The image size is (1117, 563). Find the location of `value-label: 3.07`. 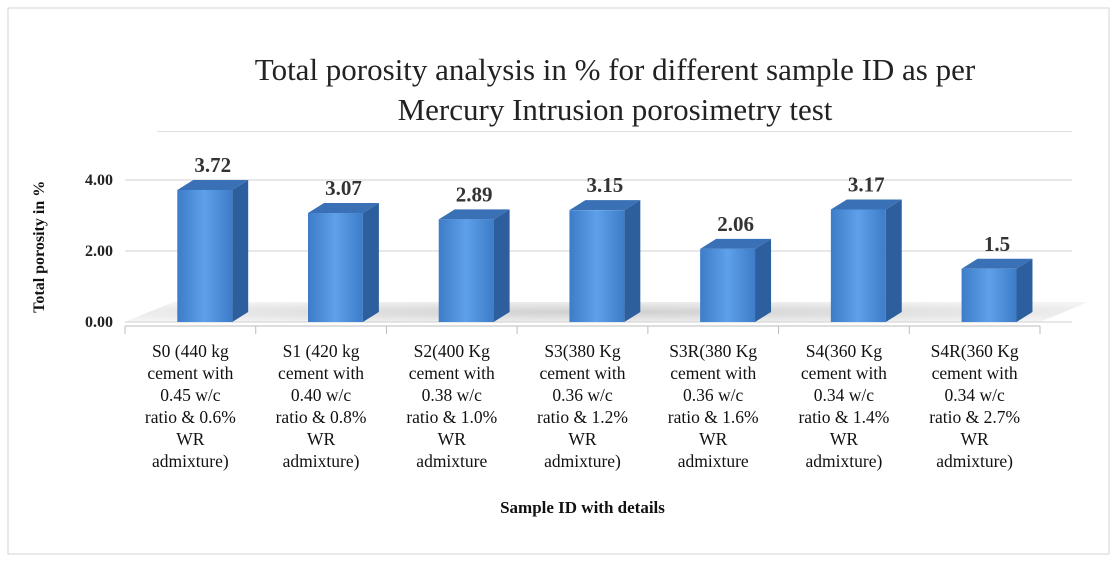

value-label: 3.07 is located at coordinates (343, 188).